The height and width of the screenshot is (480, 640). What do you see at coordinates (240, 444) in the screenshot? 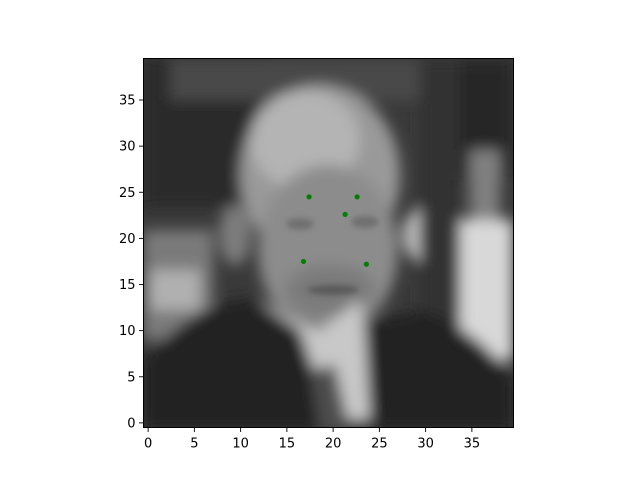
I see `x-tick-label: 10` at bounding box center [240, 444].